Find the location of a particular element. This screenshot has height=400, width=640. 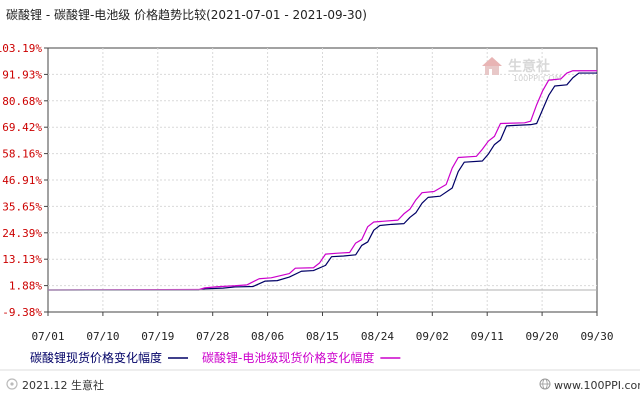

x-tick-label: 07/19 is located at coordinates (157, 336).